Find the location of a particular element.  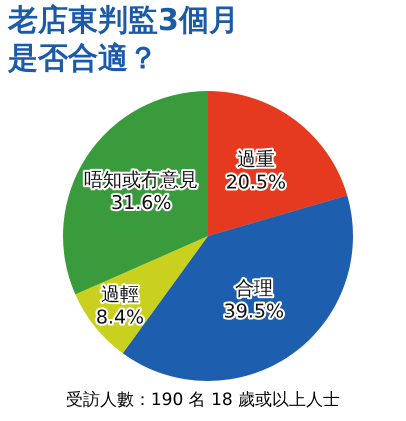

slice-label: 合理 is located at coordinates (253, 289).